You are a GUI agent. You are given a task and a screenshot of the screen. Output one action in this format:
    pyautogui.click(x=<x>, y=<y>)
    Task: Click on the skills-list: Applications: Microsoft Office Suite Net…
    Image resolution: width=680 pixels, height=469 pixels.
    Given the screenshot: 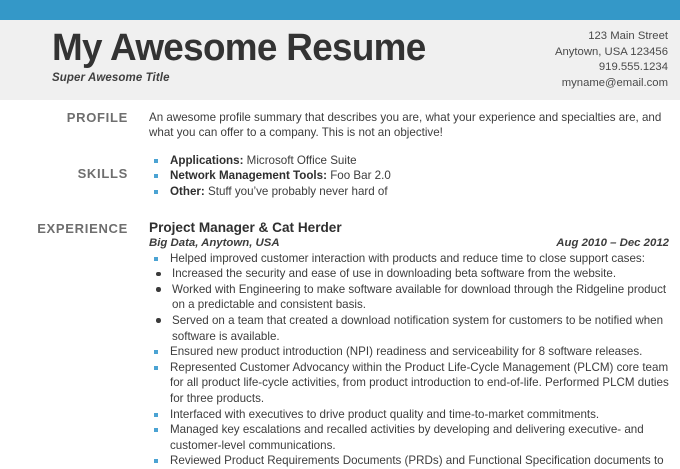 What is the action you would take?
    pyautogui.click(x=409, y=176)
    